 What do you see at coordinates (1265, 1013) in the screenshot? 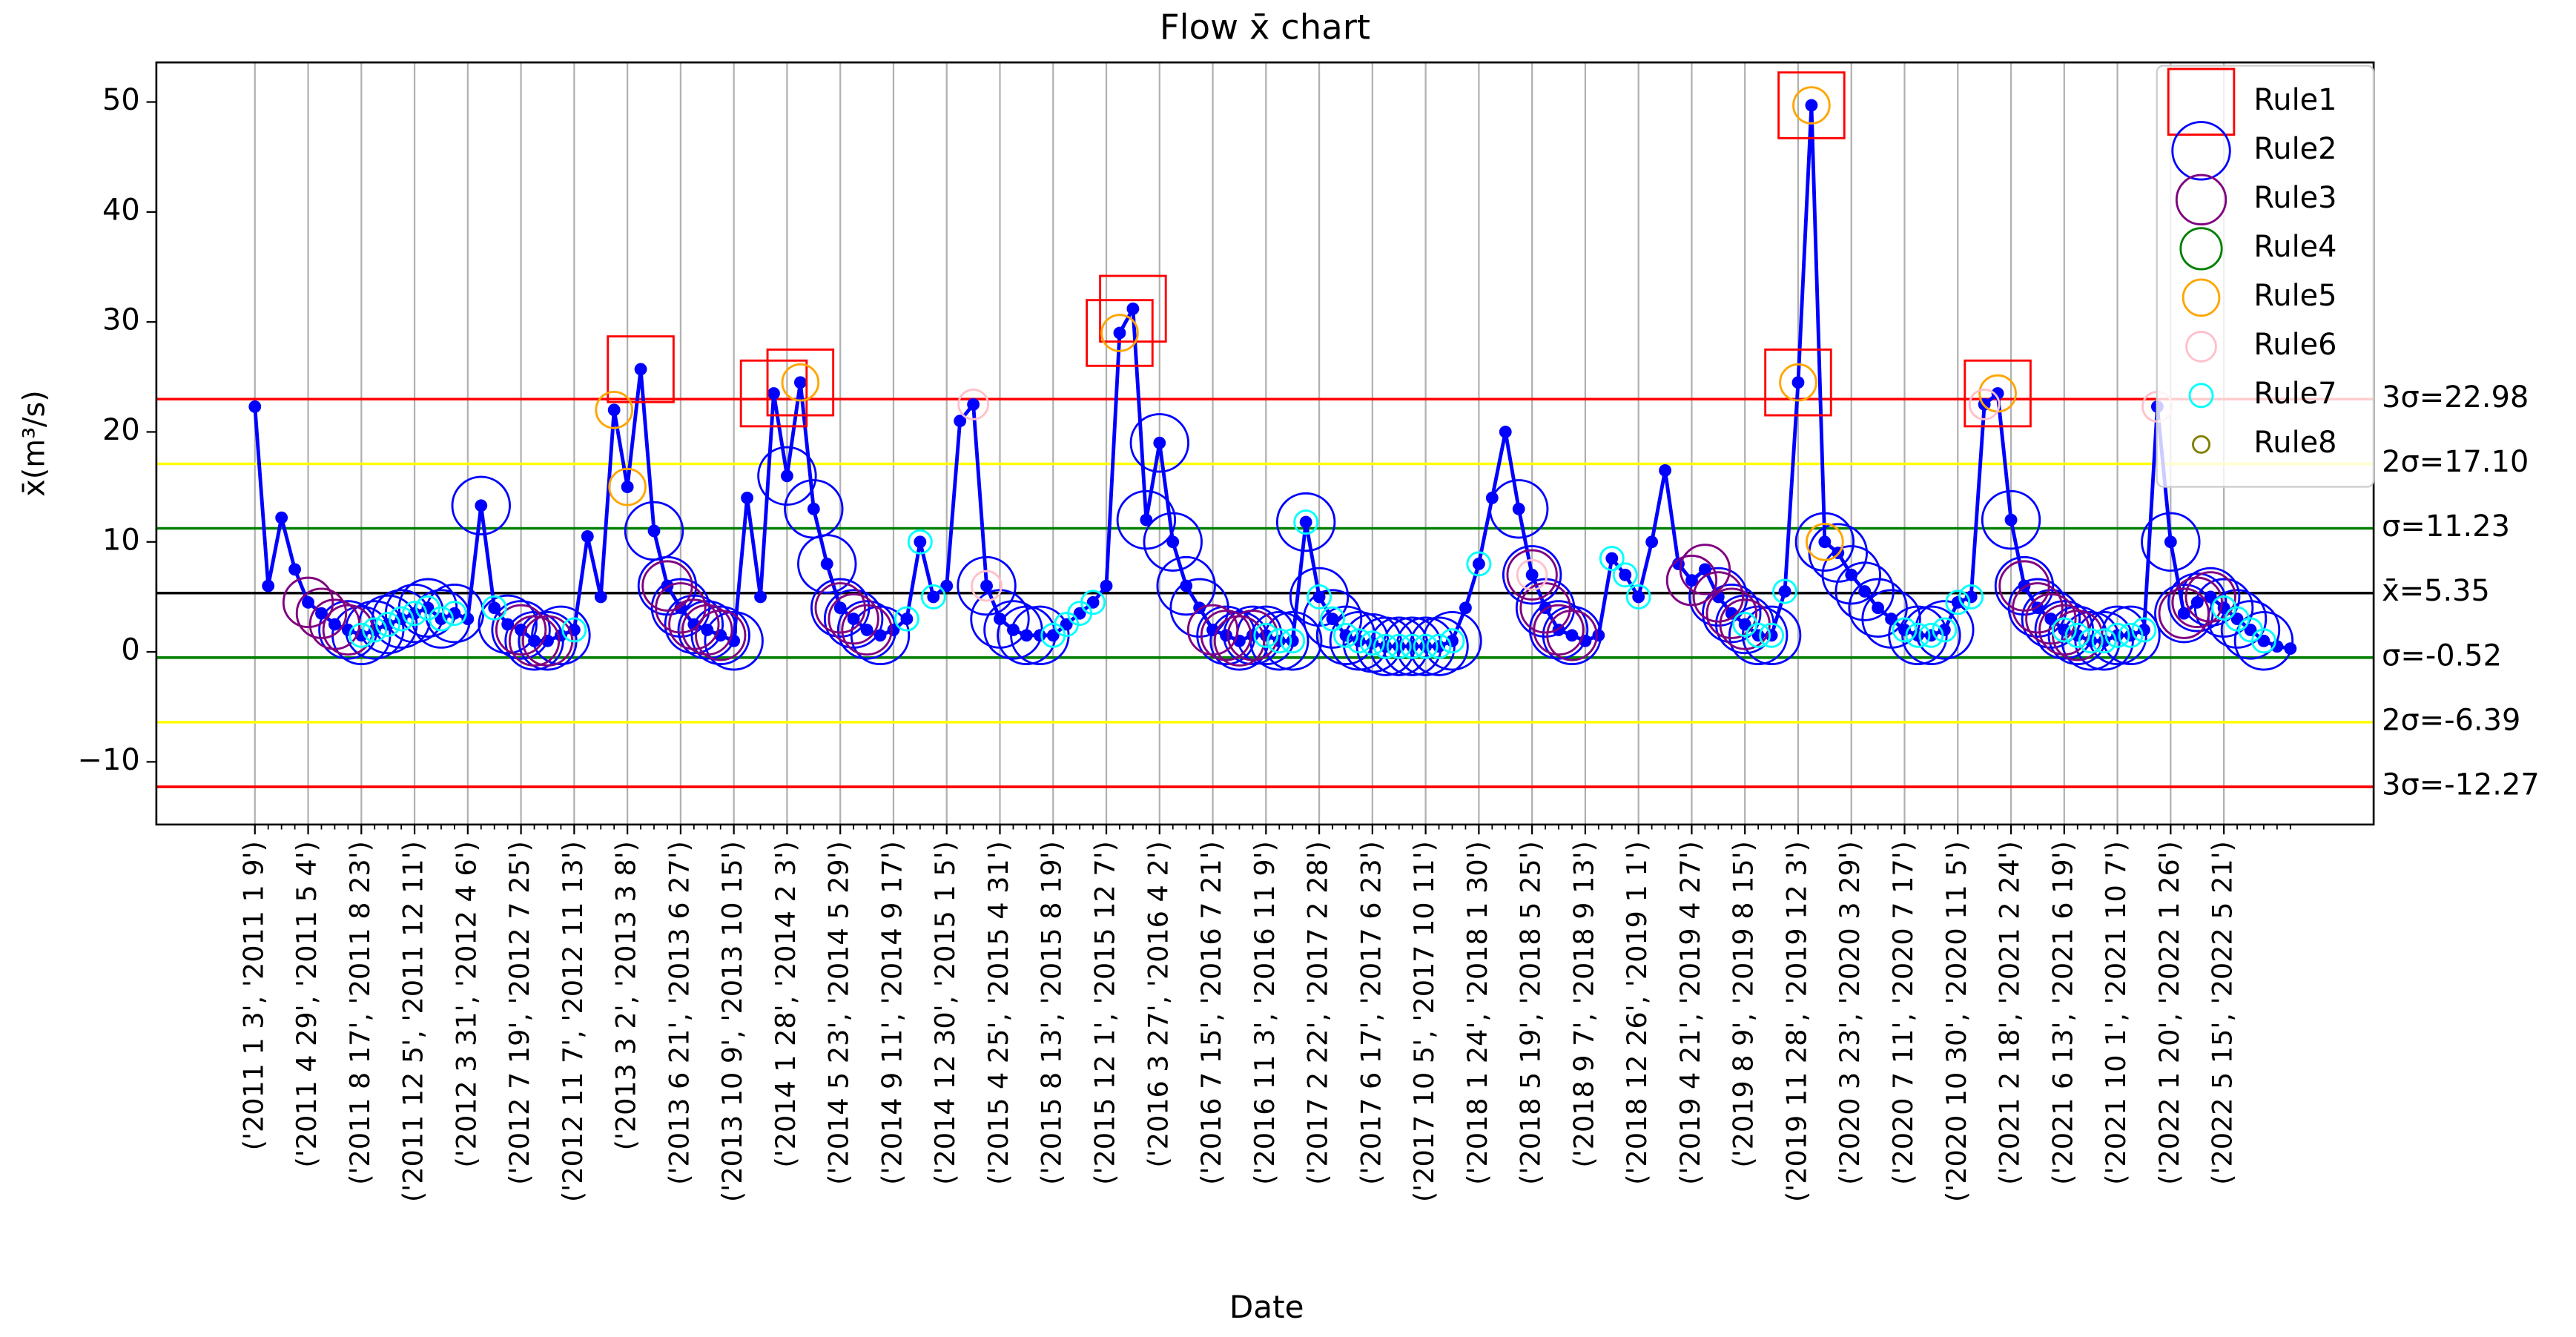
I see `x-tick-label: ('2016 11 3', '2016 11 9')` at bounding box center [1265, 1013].